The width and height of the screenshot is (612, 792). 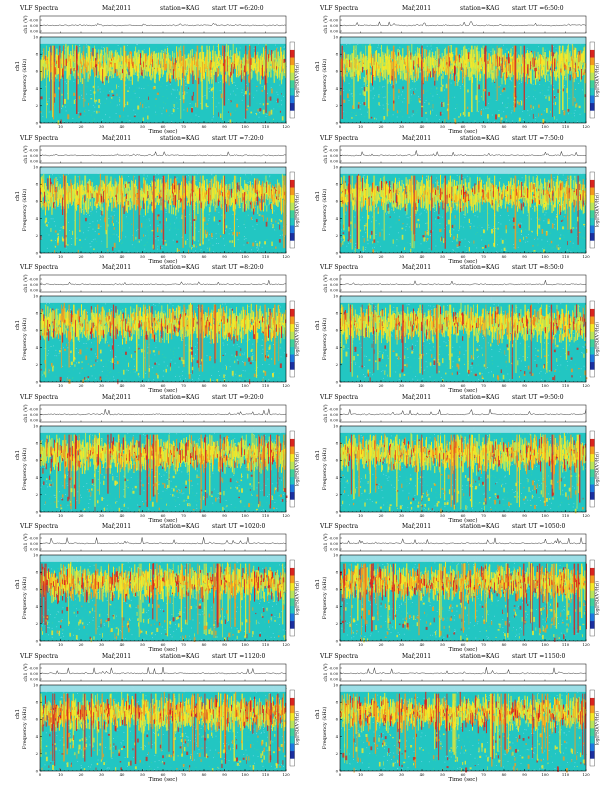 I want to click on x-tick-label: 10, so click(x=60, y=126).